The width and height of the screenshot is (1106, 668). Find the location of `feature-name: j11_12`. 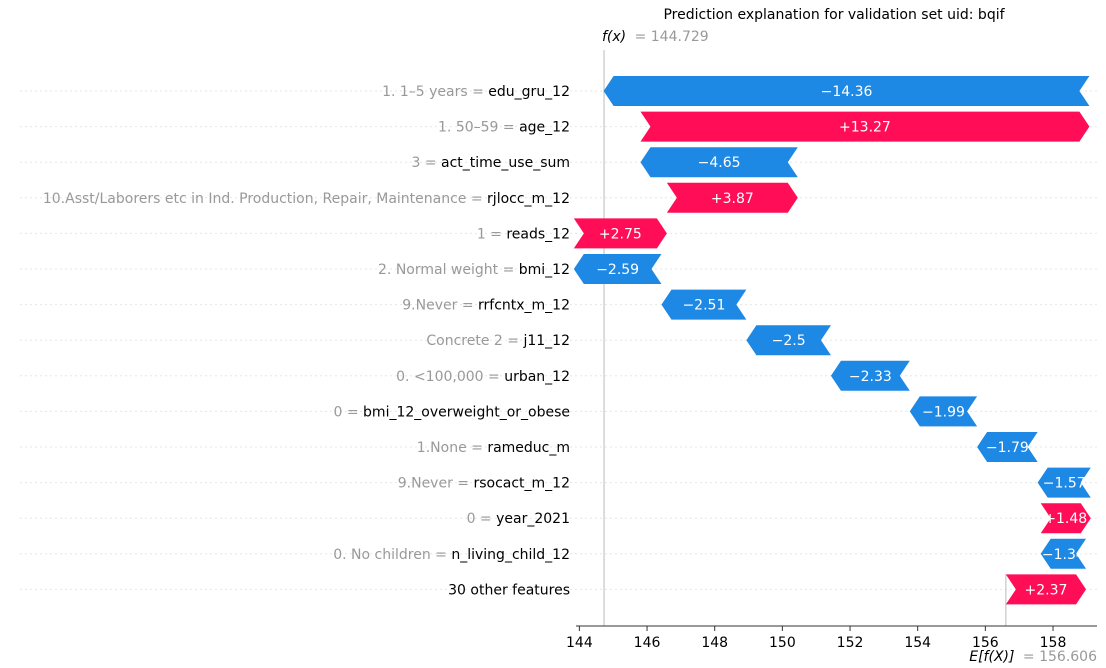

feature-name: j11_12 is located at coordinates (546, 341).